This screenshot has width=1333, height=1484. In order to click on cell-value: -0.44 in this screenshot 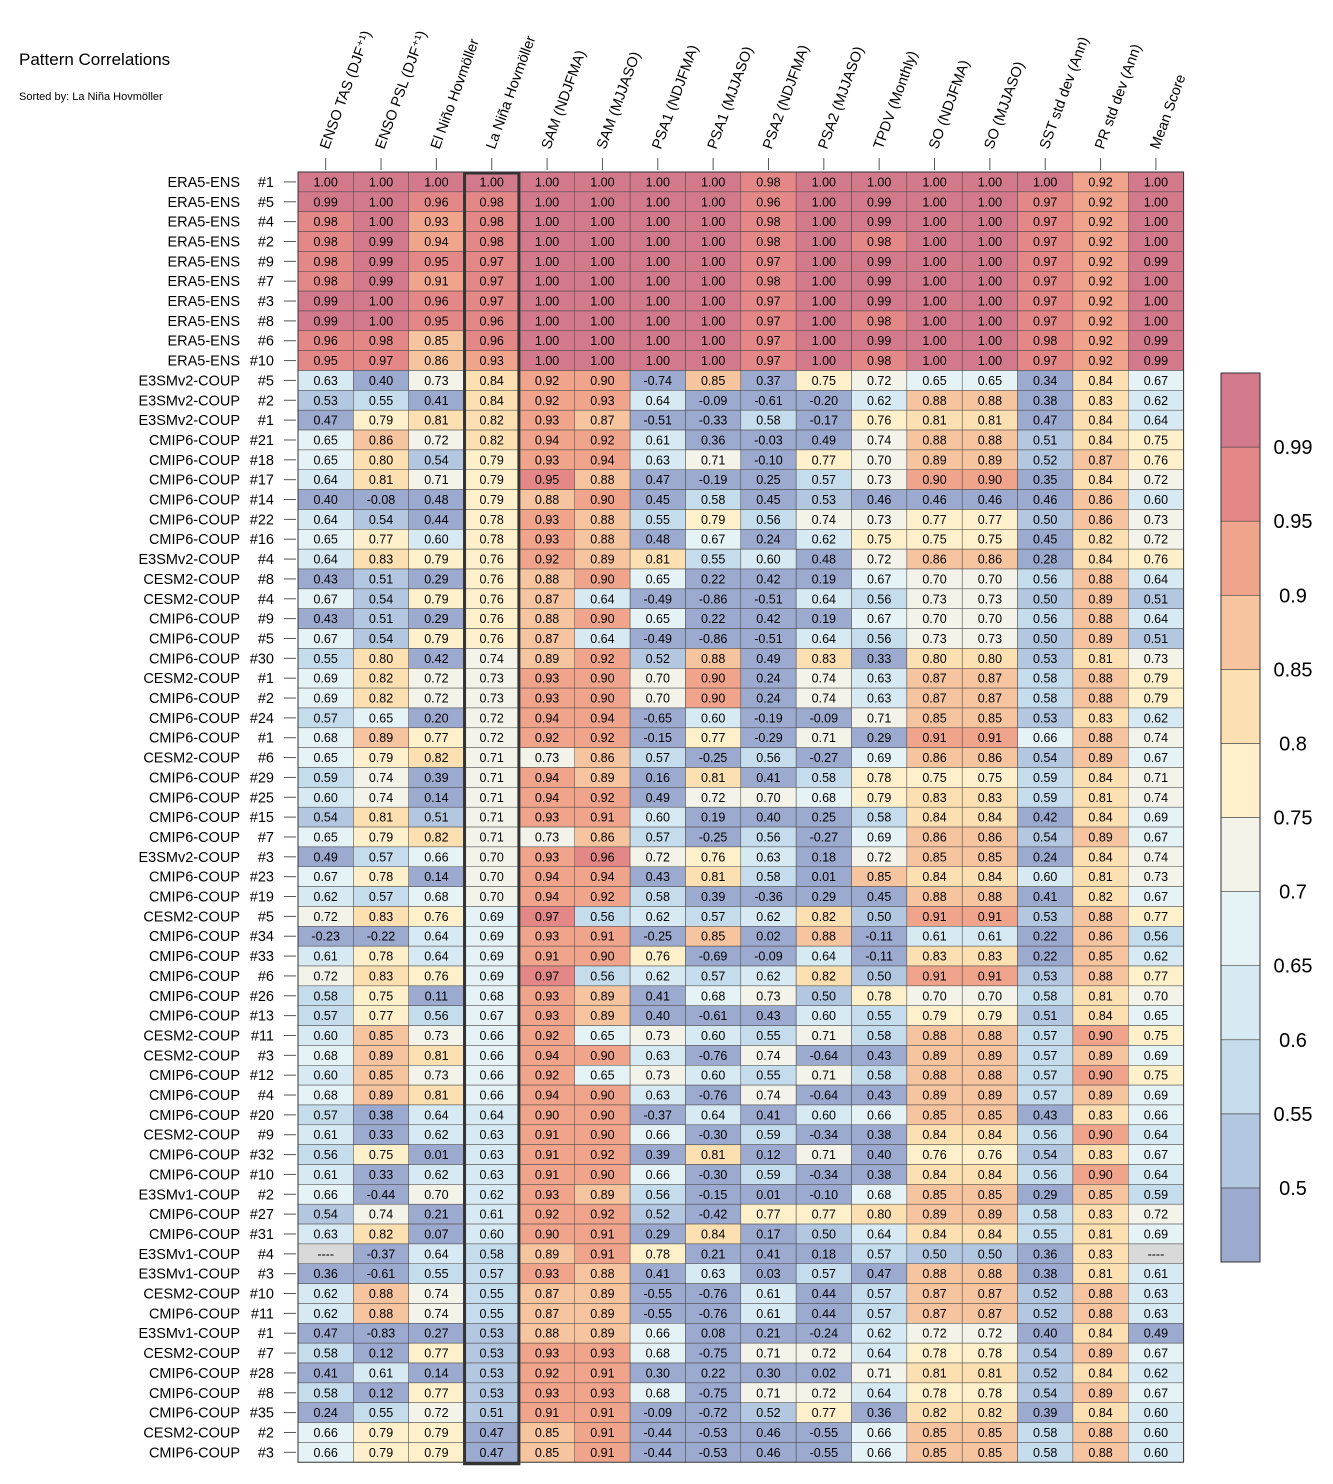, I will do `click(381, 1195)`.